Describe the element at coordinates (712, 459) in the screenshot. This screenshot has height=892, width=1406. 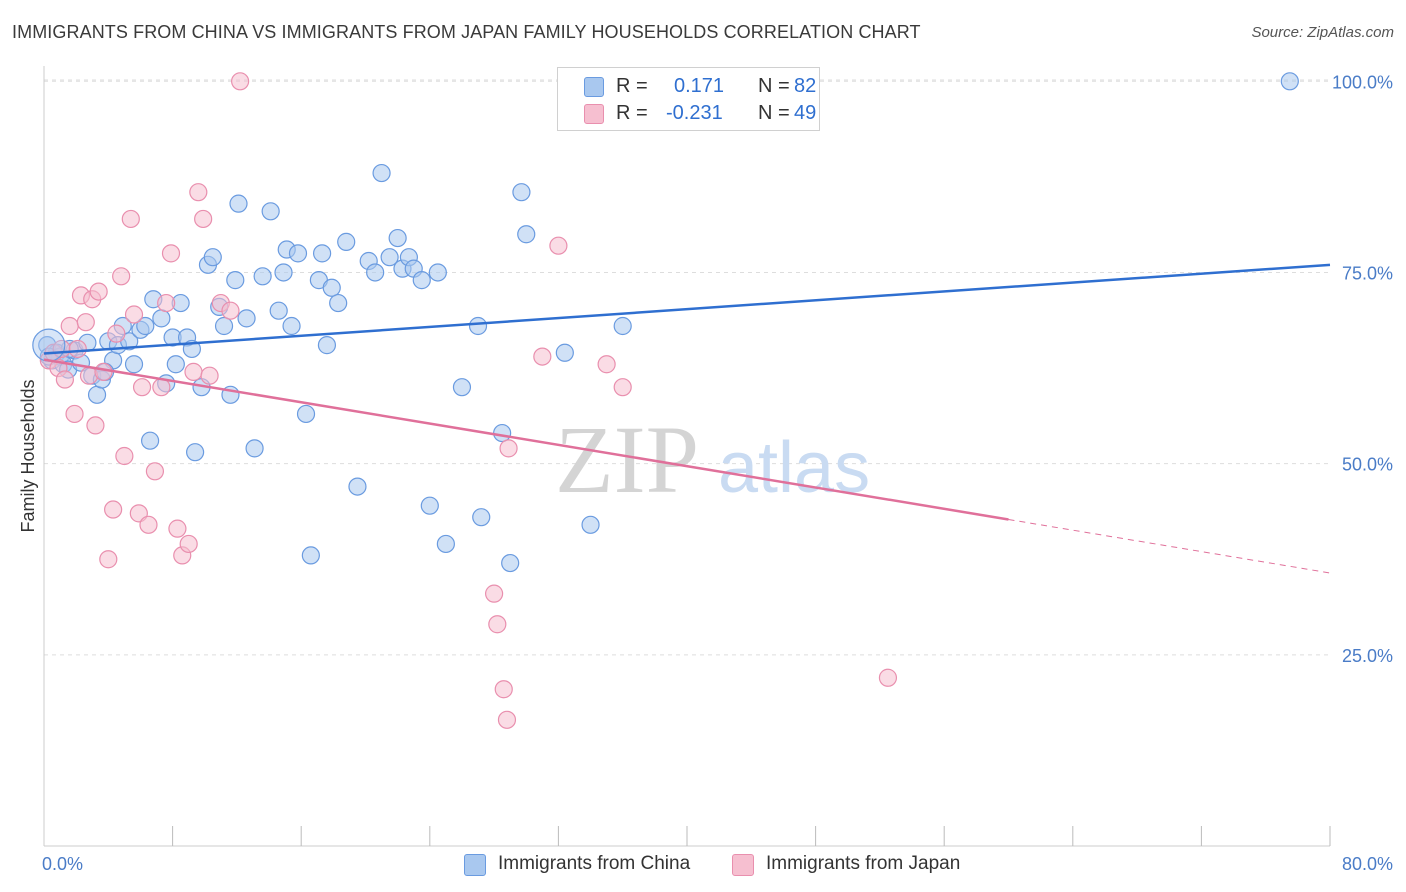
I see `watermark: ZIP atlas` at that location.